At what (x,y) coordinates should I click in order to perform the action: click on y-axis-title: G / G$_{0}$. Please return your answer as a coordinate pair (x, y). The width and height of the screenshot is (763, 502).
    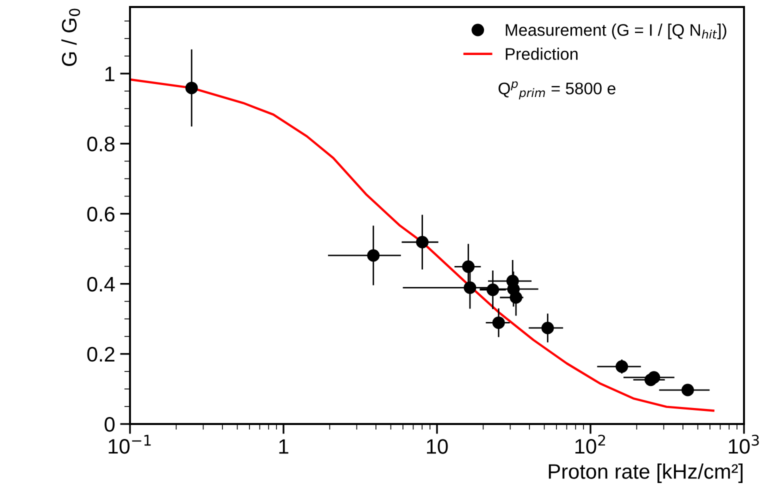
    Looking at the image, I should click on (70, 37).